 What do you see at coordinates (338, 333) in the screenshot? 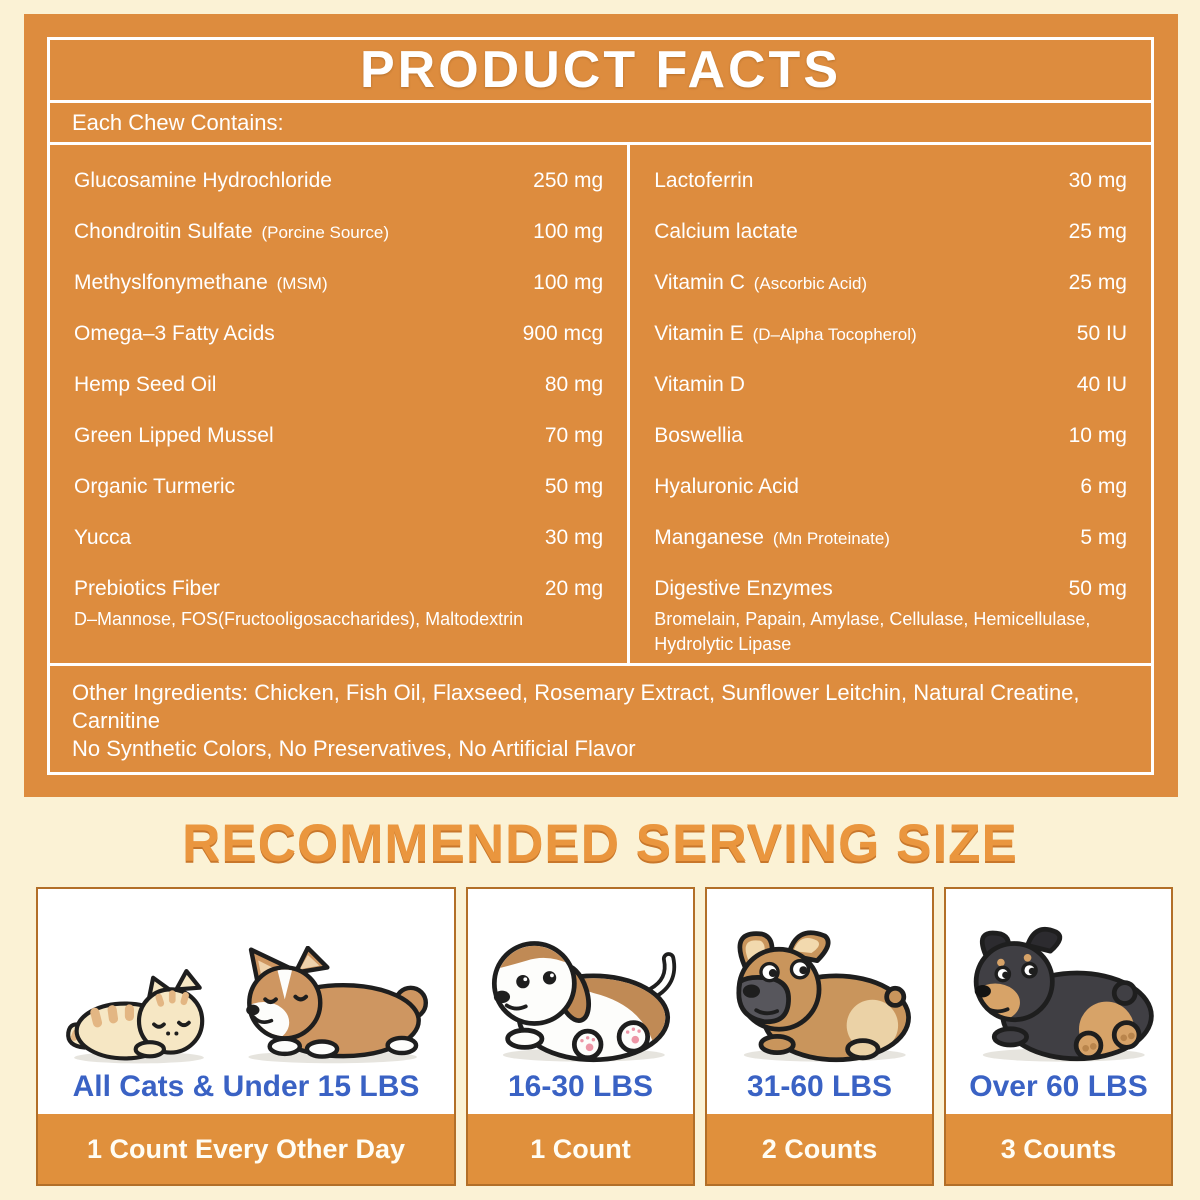
I see `ingredient-row: Omega–3 Fatty Acids 900 mcg` at bounding box center [338, 333].